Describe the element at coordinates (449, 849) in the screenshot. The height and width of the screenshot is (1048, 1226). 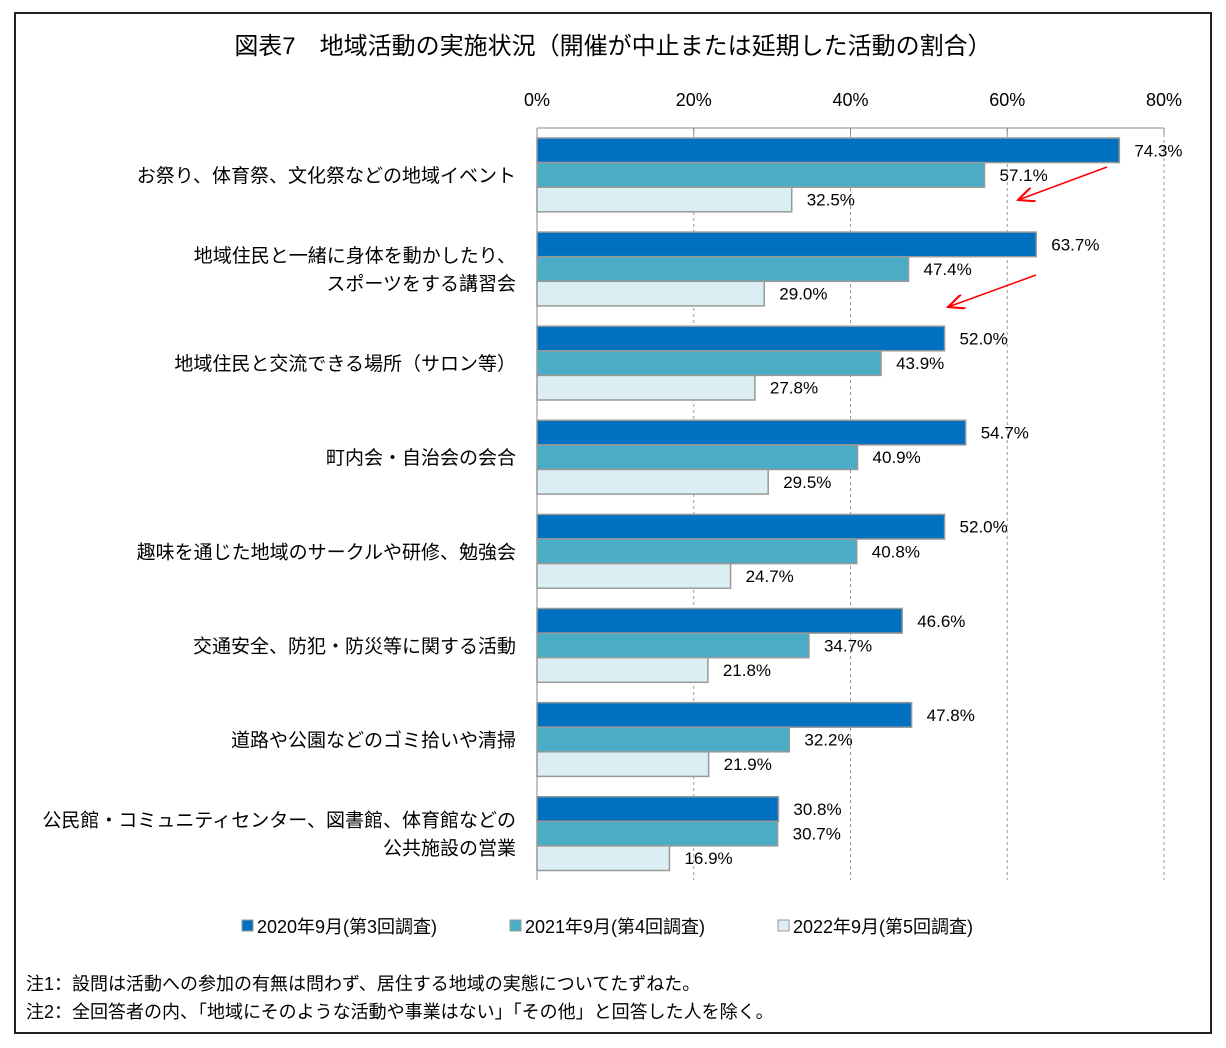
I see `category-label: 公共施設の営業` at that location.